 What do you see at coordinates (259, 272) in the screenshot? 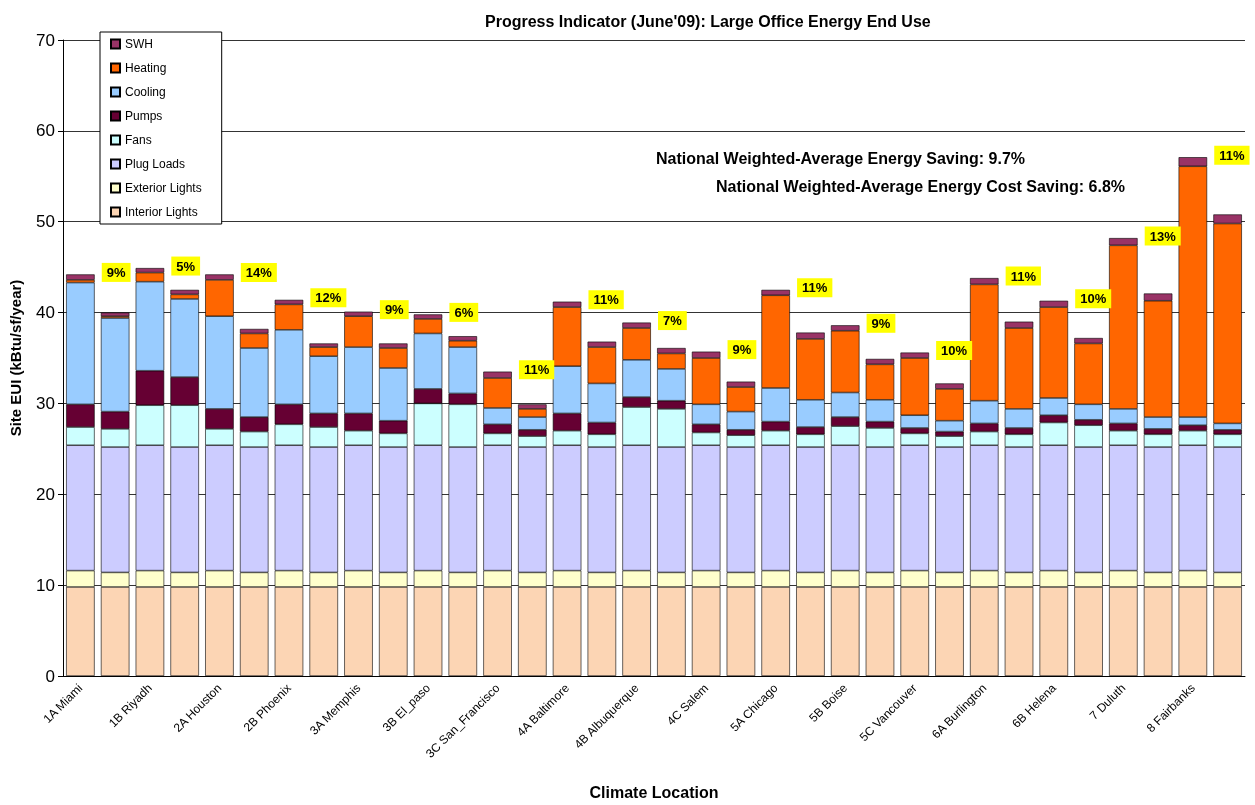
I see `annotation: 14%` at bounding box center [259, 272].